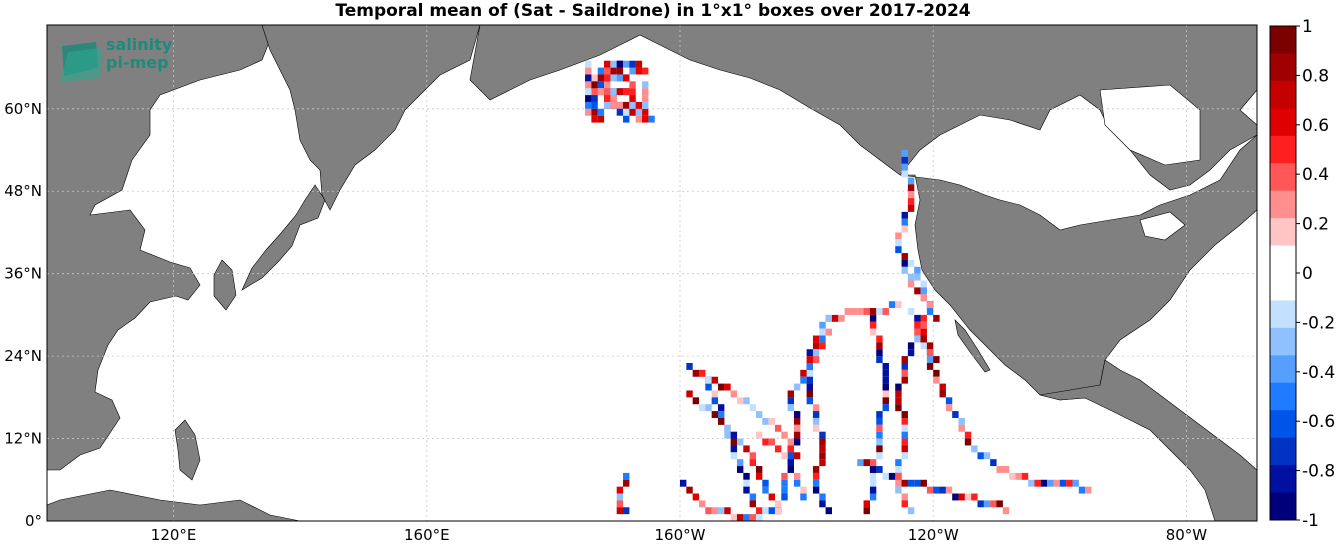 Image resolution: width=1341 pixels, height=544 pixels. What do you see at coordinates (1318, 373) in the screenshot?
I see `colorbar-label: -0.4` at bounding box center [1318, 373].